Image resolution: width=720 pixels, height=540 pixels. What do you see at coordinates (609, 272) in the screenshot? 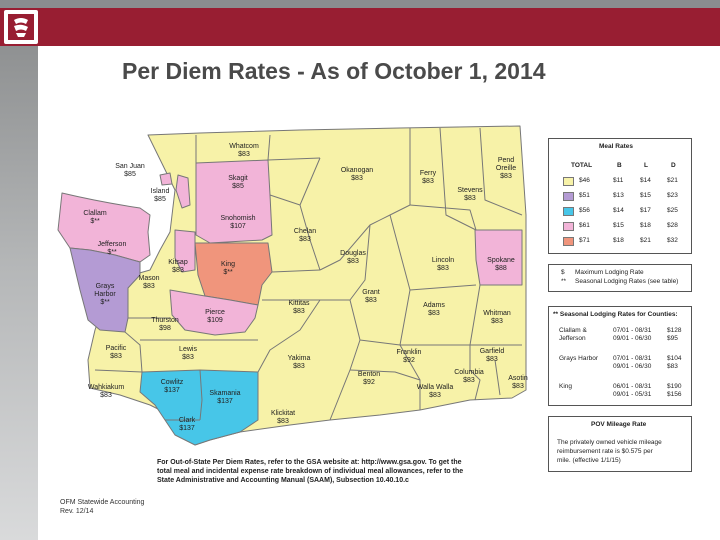
I see `legend-text-max: Maximum Lodging Rate` at bounding box center [609, 272].